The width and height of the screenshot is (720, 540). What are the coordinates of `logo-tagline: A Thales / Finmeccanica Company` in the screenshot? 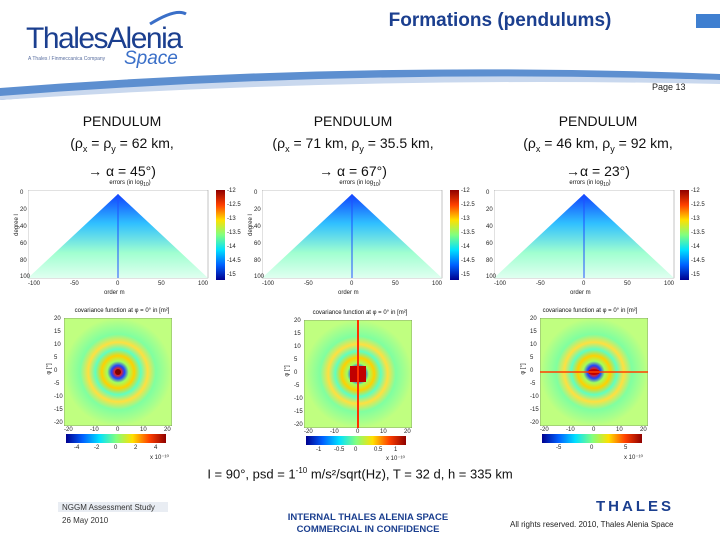 It's located at (67, 59).